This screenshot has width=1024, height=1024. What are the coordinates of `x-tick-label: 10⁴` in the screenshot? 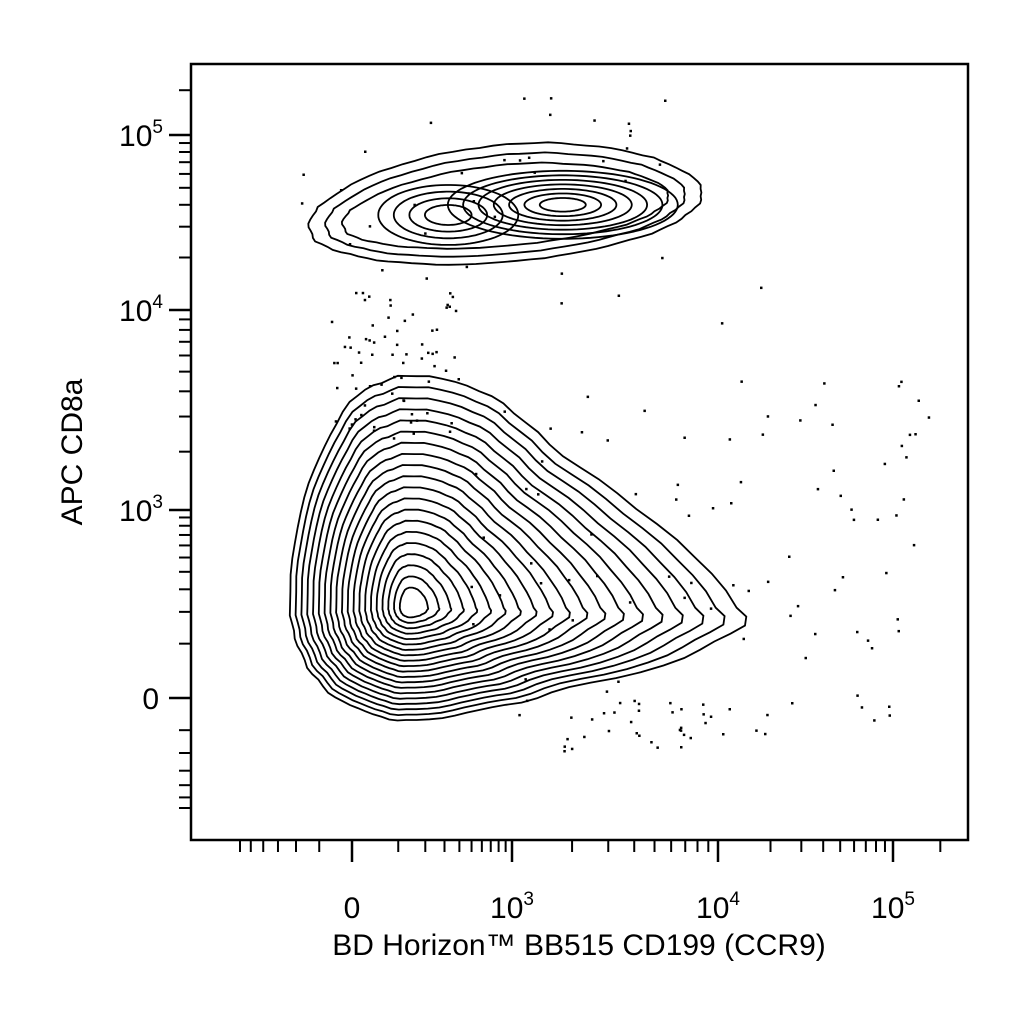 It's located at (718, 907).